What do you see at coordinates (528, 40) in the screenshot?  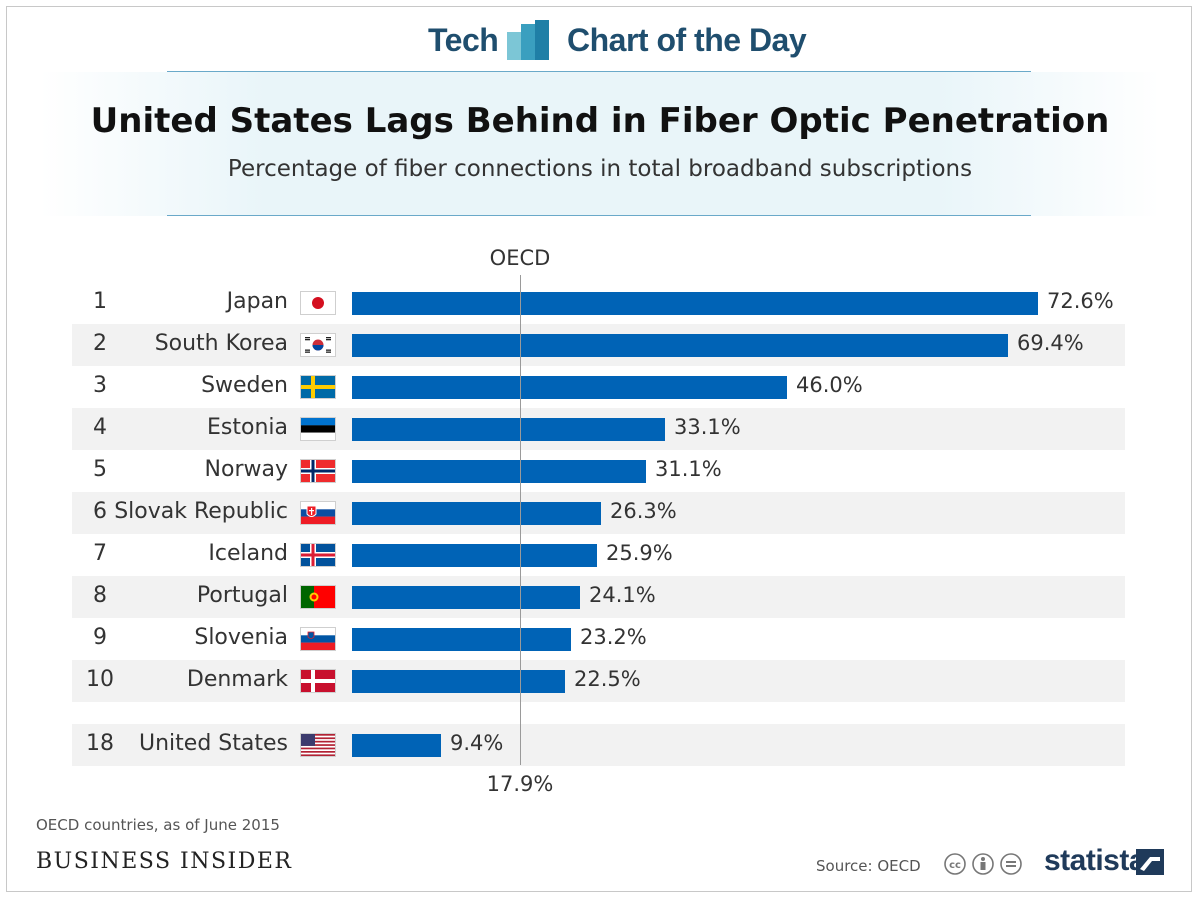 I see `bar-cluster-icon` at bounding box center [528, 40].